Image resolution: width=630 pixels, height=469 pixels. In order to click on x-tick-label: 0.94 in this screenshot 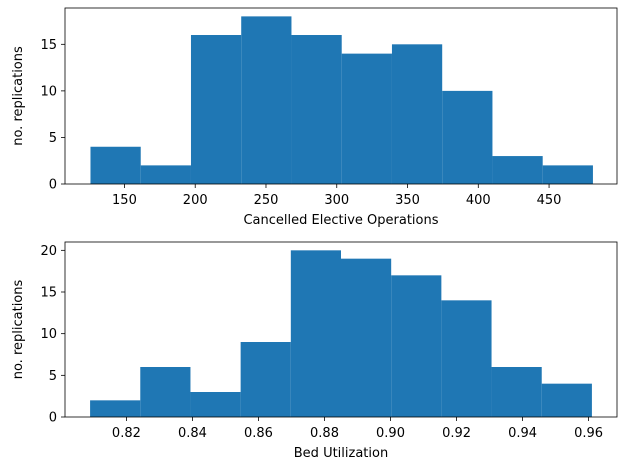, I will do `click(522, 433)`.